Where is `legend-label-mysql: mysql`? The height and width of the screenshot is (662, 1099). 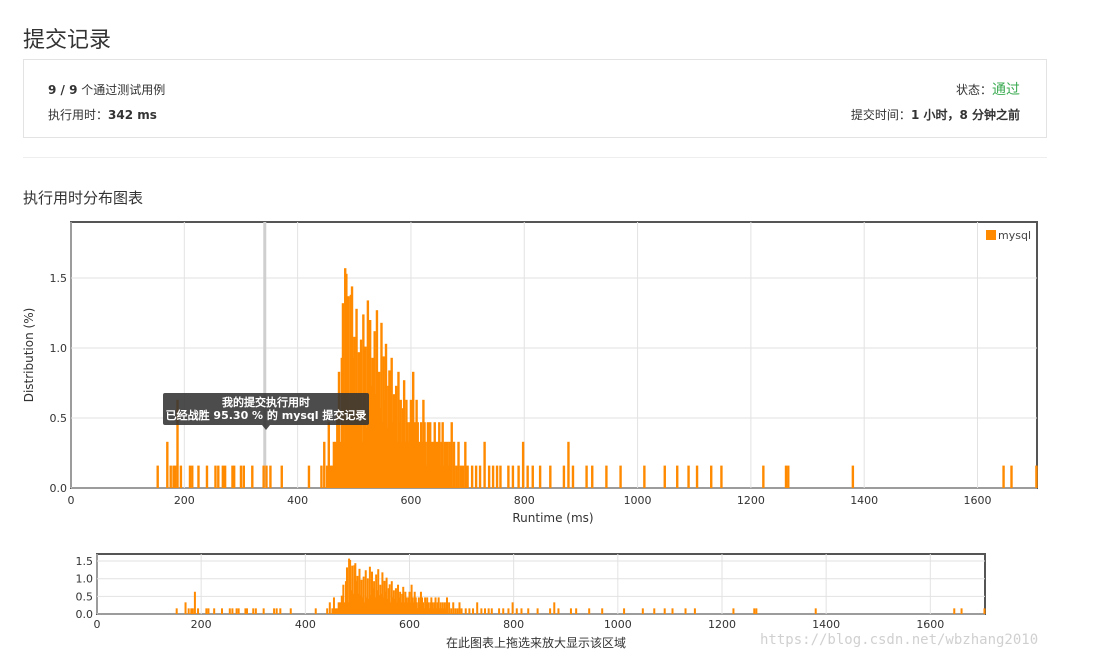
legend-label-mysql: mysql is located at coordinates (1014, 235).